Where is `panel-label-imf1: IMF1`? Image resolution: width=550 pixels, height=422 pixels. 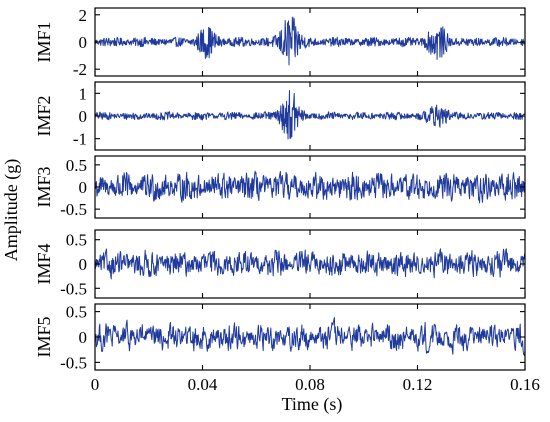
panel-label-imf1: IMF1 is located at coordinates (44, 41).